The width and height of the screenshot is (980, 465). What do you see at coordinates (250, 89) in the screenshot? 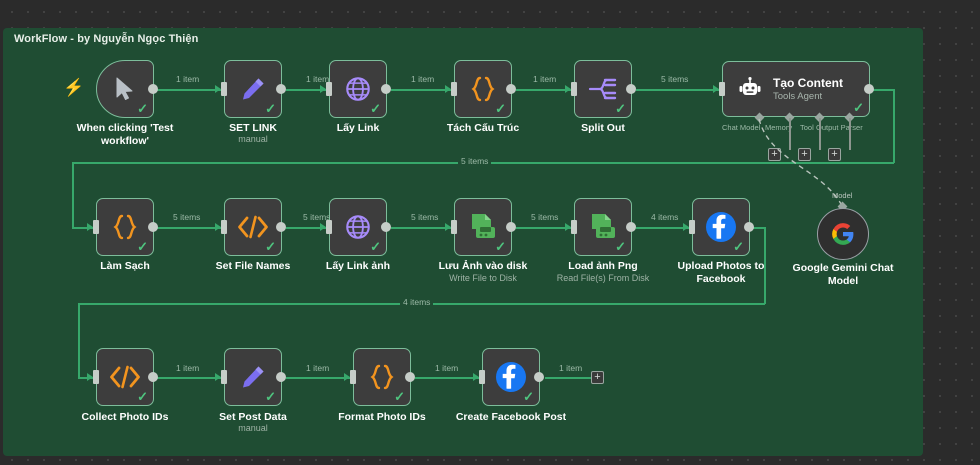
I see `node-set-link: ✓` at bounding box center [250, 89].